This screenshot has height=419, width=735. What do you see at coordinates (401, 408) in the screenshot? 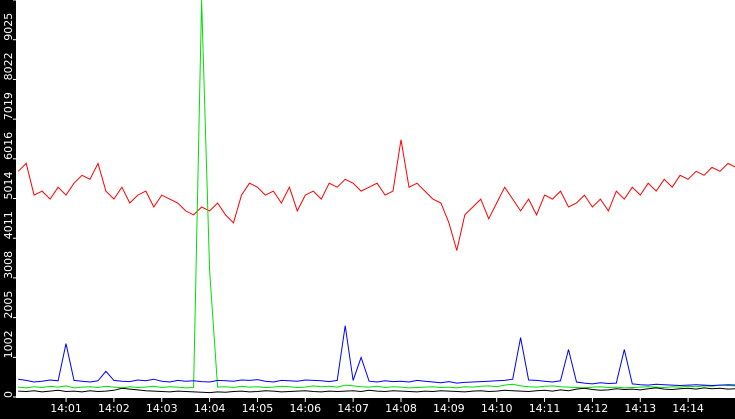
I see `x-tick-label: 14:08` at bounding box center [401, 408].